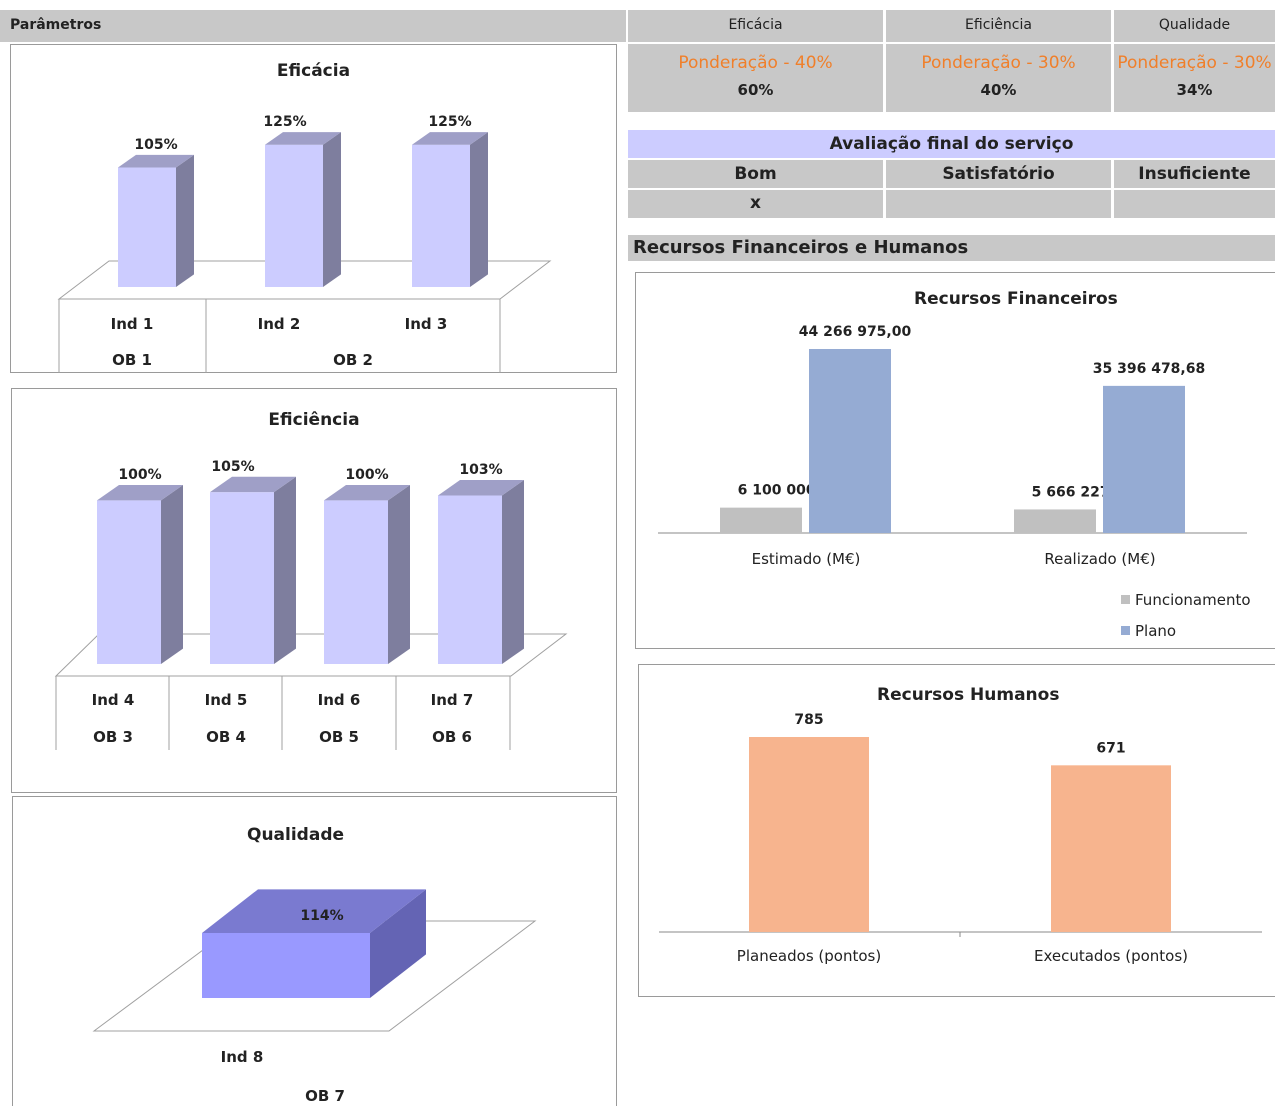  Describe the element at coordinates (452, 737) in the screenshot. I see `group-label: OB 6` at that location.